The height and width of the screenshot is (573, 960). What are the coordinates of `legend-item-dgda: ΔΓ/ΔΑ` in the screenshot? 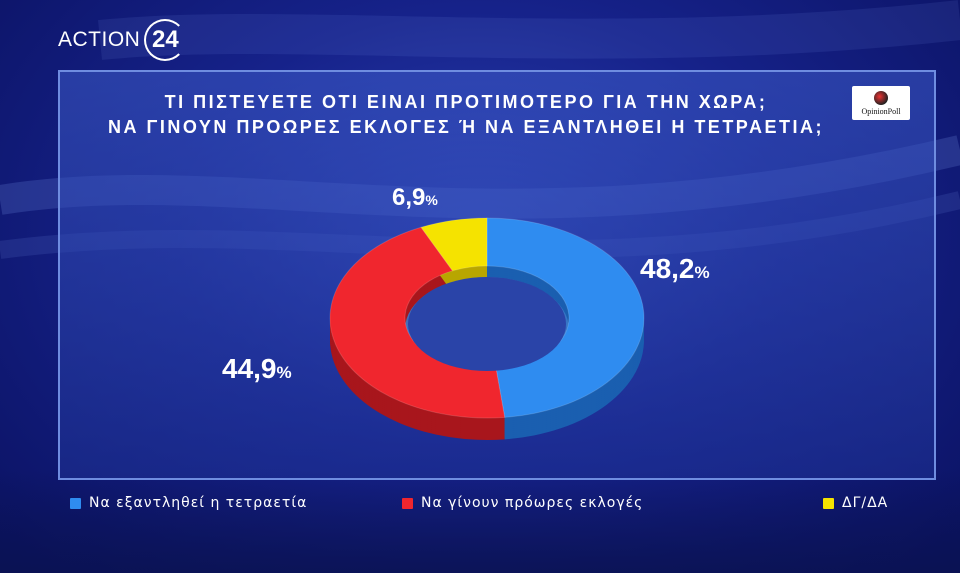 It's located at (855, 503).